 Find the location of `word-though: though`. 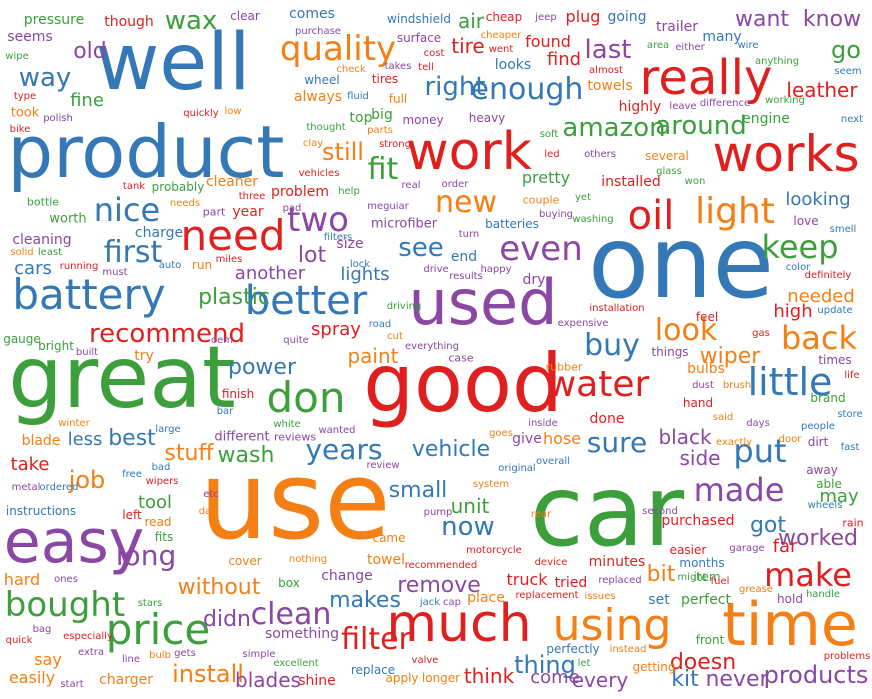

word-though: though is located at coordinates (129, 22).